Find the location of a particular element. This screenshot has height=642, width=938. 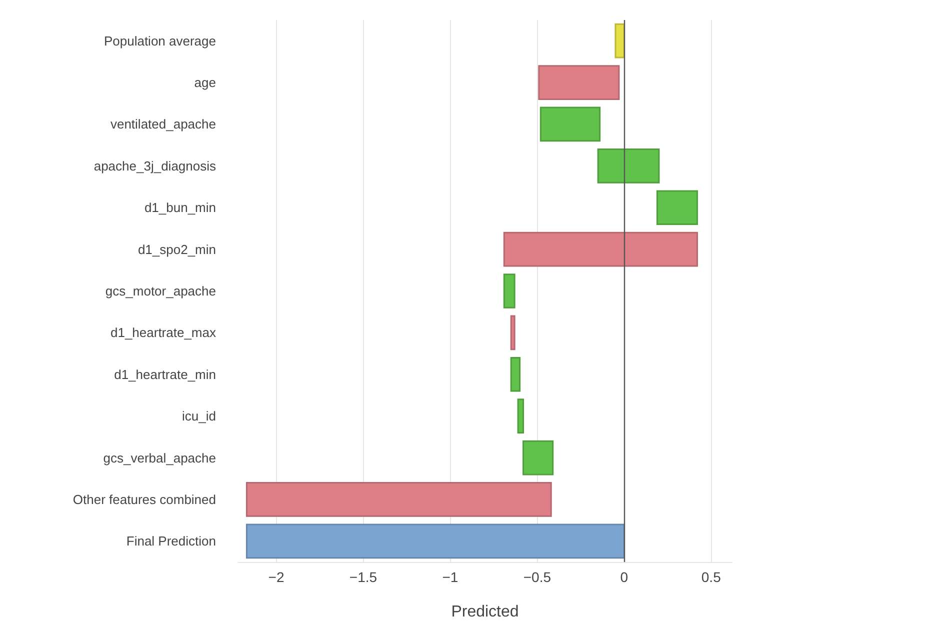

y-tick-label: apache_3j_diagnosis is located at coordinates (155, 166).